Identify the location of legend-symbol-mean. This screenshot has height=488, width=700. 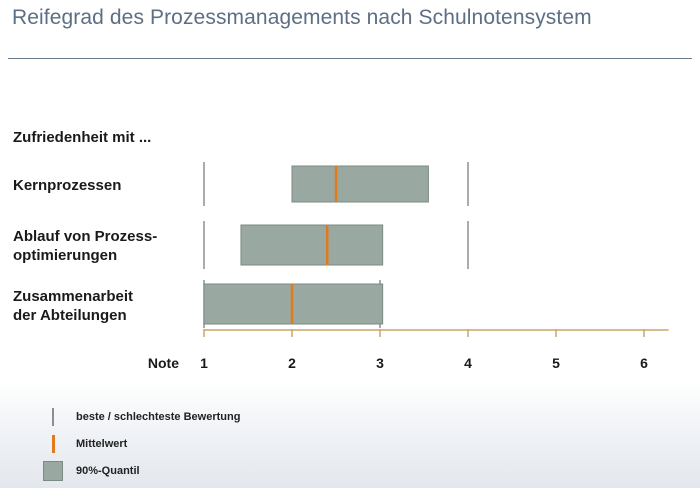
(53, 444).